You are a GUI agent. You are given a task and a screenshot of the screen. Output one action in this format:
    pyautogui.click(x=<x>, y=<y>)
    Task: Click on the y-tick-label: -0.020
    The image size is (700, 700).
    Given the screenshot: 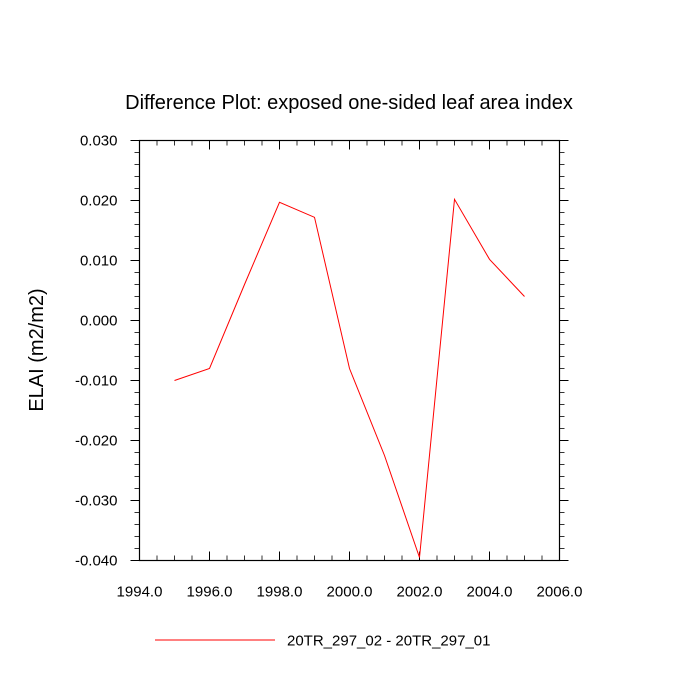 What is the action you would take?
    pyautogui.click(x=96, y=441)
    